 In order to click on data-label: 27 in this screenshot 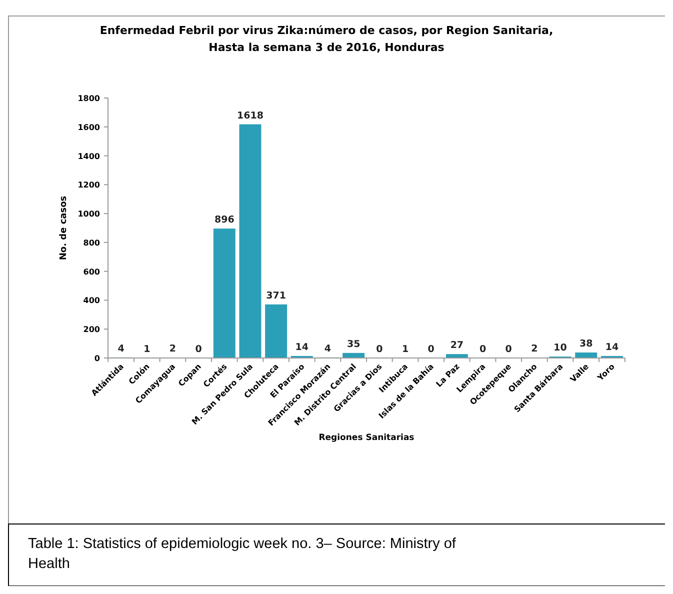, I will do `click(457, 346)`.